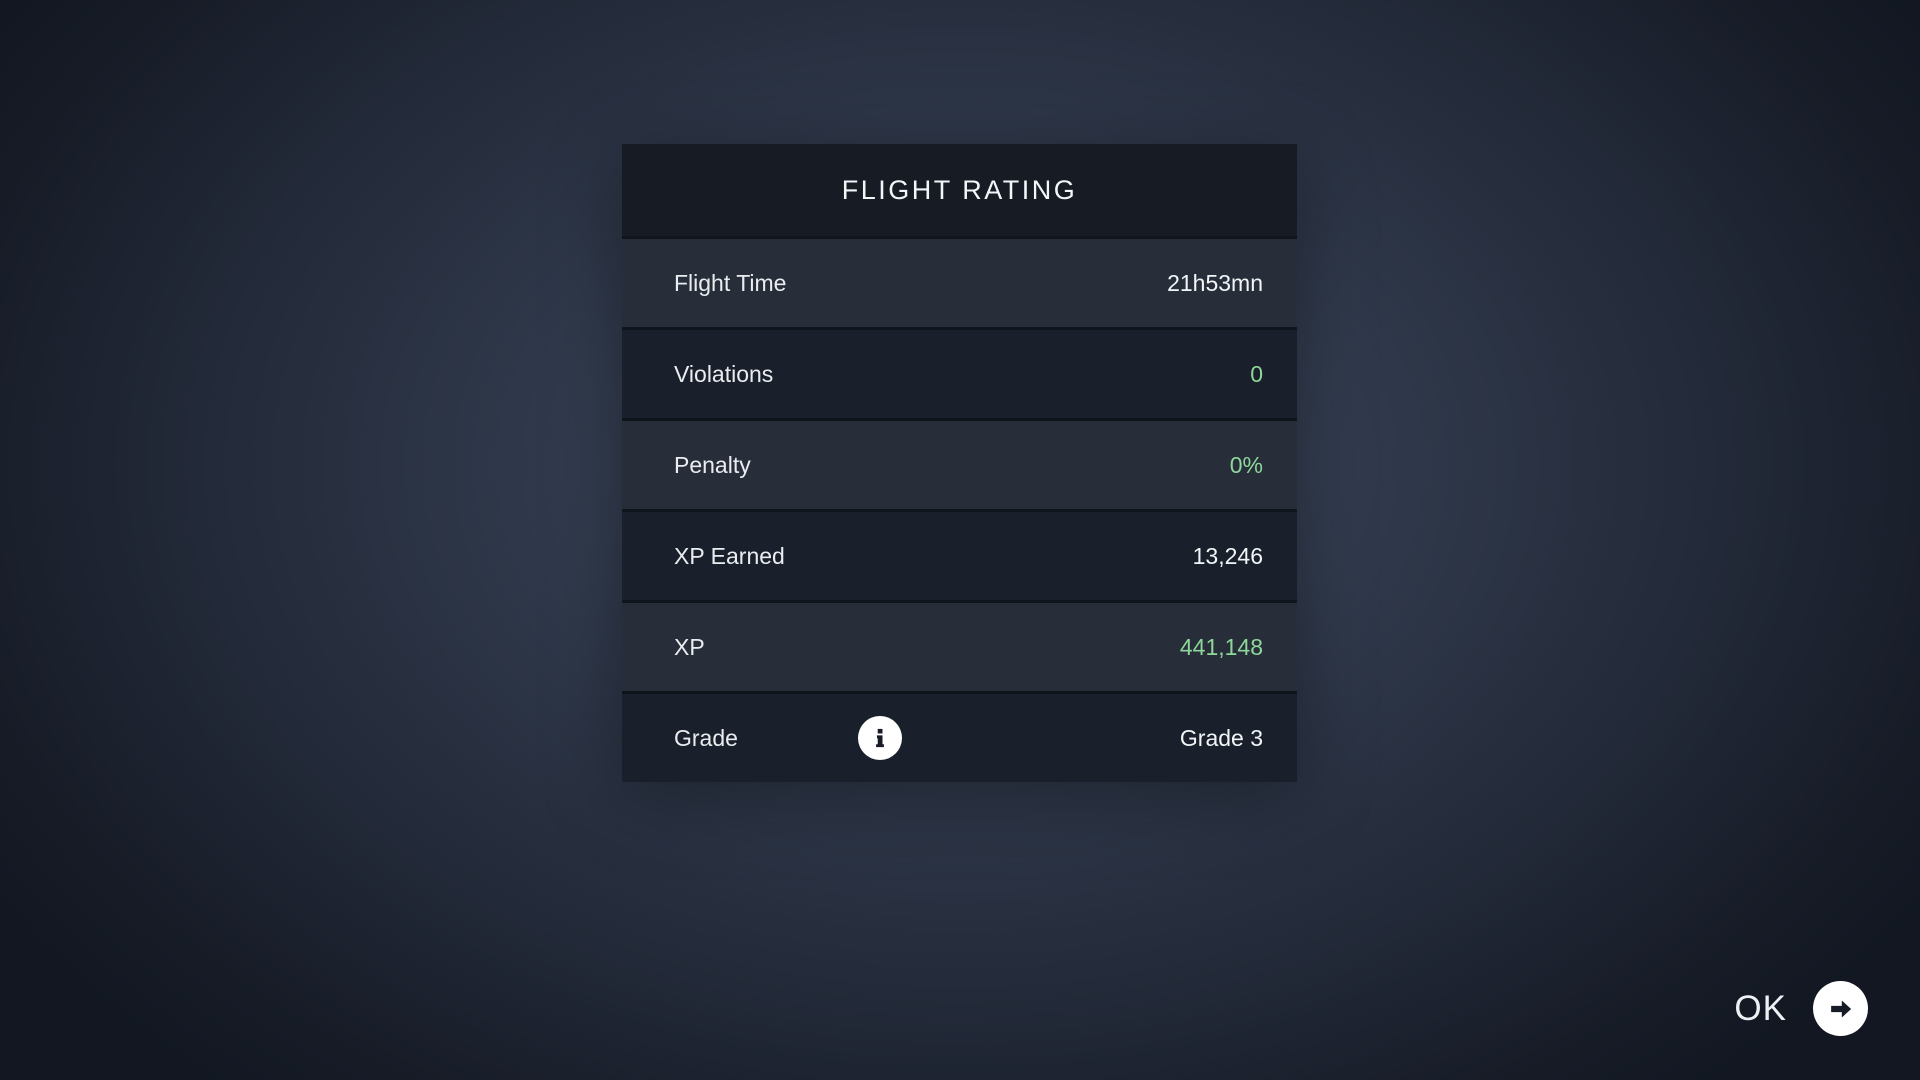 This screenshot has width=1920, height=1080. I want to click on stat-label-flight-time: Flight Time, so click(730, 282).